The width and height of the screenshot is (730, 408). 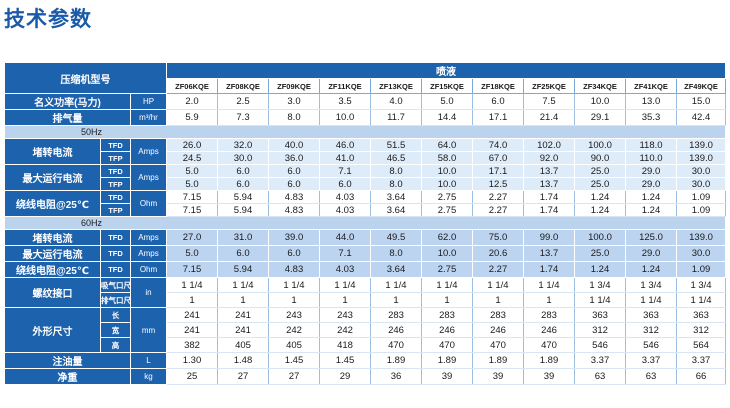 What do you see at coordinates (294, 158) in the screenshot?
I see `value-cell: 36.0` at bounding box center [294, 158].